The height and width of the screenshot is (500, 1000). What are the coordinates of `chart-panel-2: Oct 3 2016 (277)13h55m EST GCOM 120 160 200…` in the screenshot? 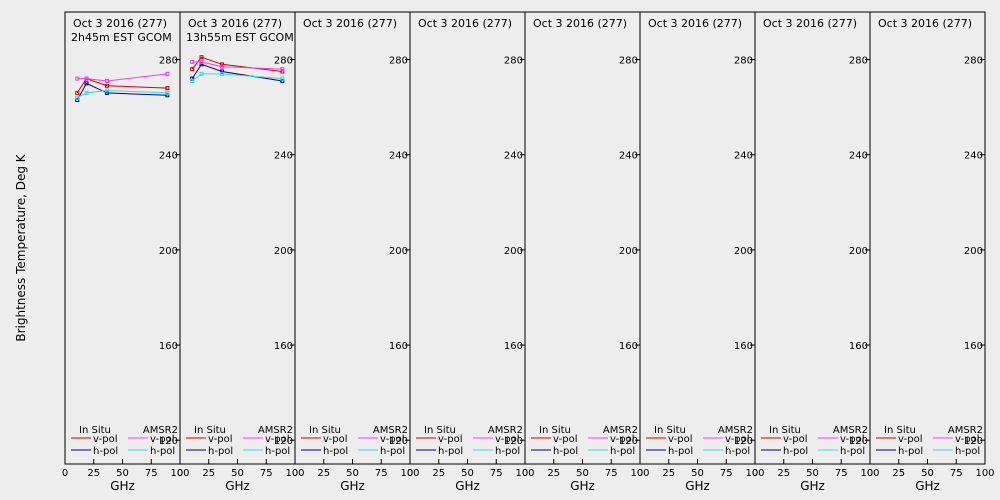 It's located at (241, 252).